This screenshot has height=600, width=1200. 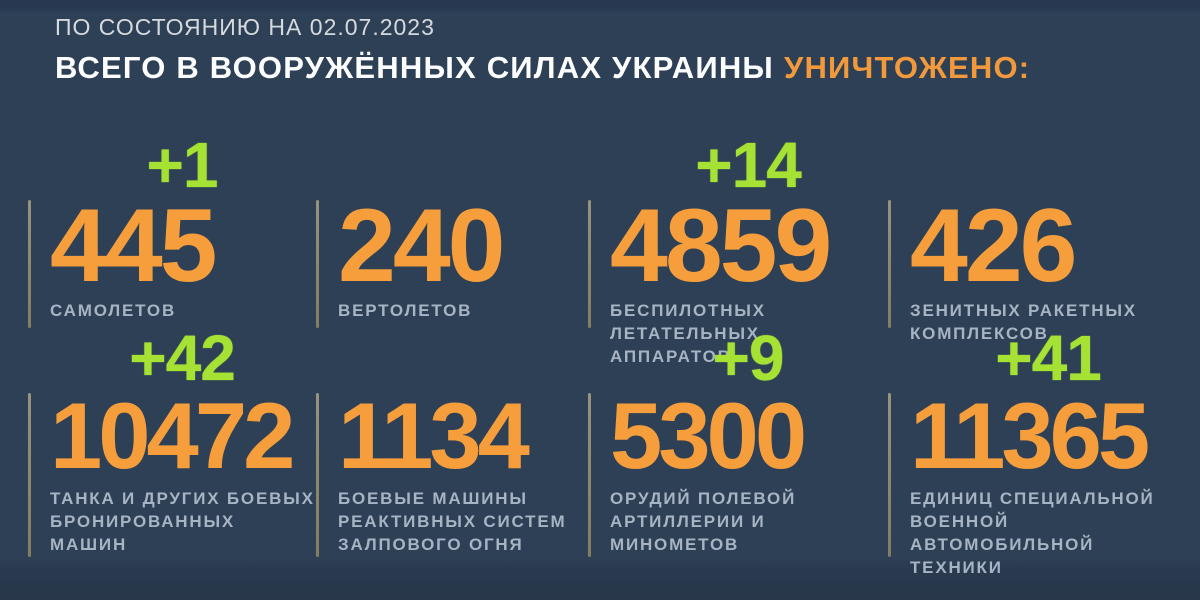 I want to click on stat-cell-aircraft: +1 445 САМОЛЕТОВ, so click(x=172, y=228).